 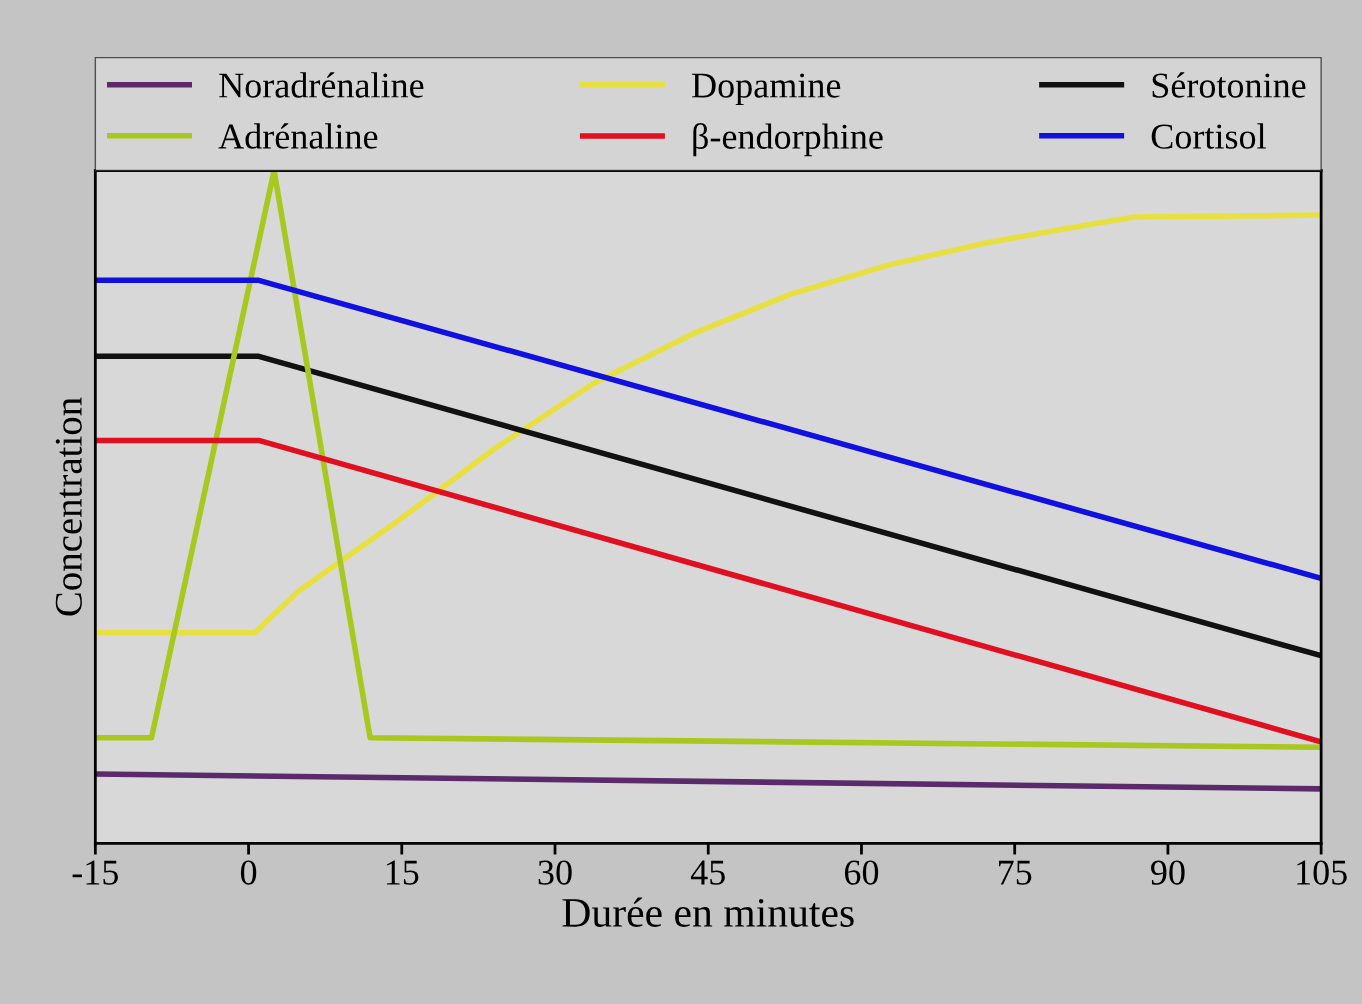 I want to click on x-tick-label: -15, so click(x=95, y=872).